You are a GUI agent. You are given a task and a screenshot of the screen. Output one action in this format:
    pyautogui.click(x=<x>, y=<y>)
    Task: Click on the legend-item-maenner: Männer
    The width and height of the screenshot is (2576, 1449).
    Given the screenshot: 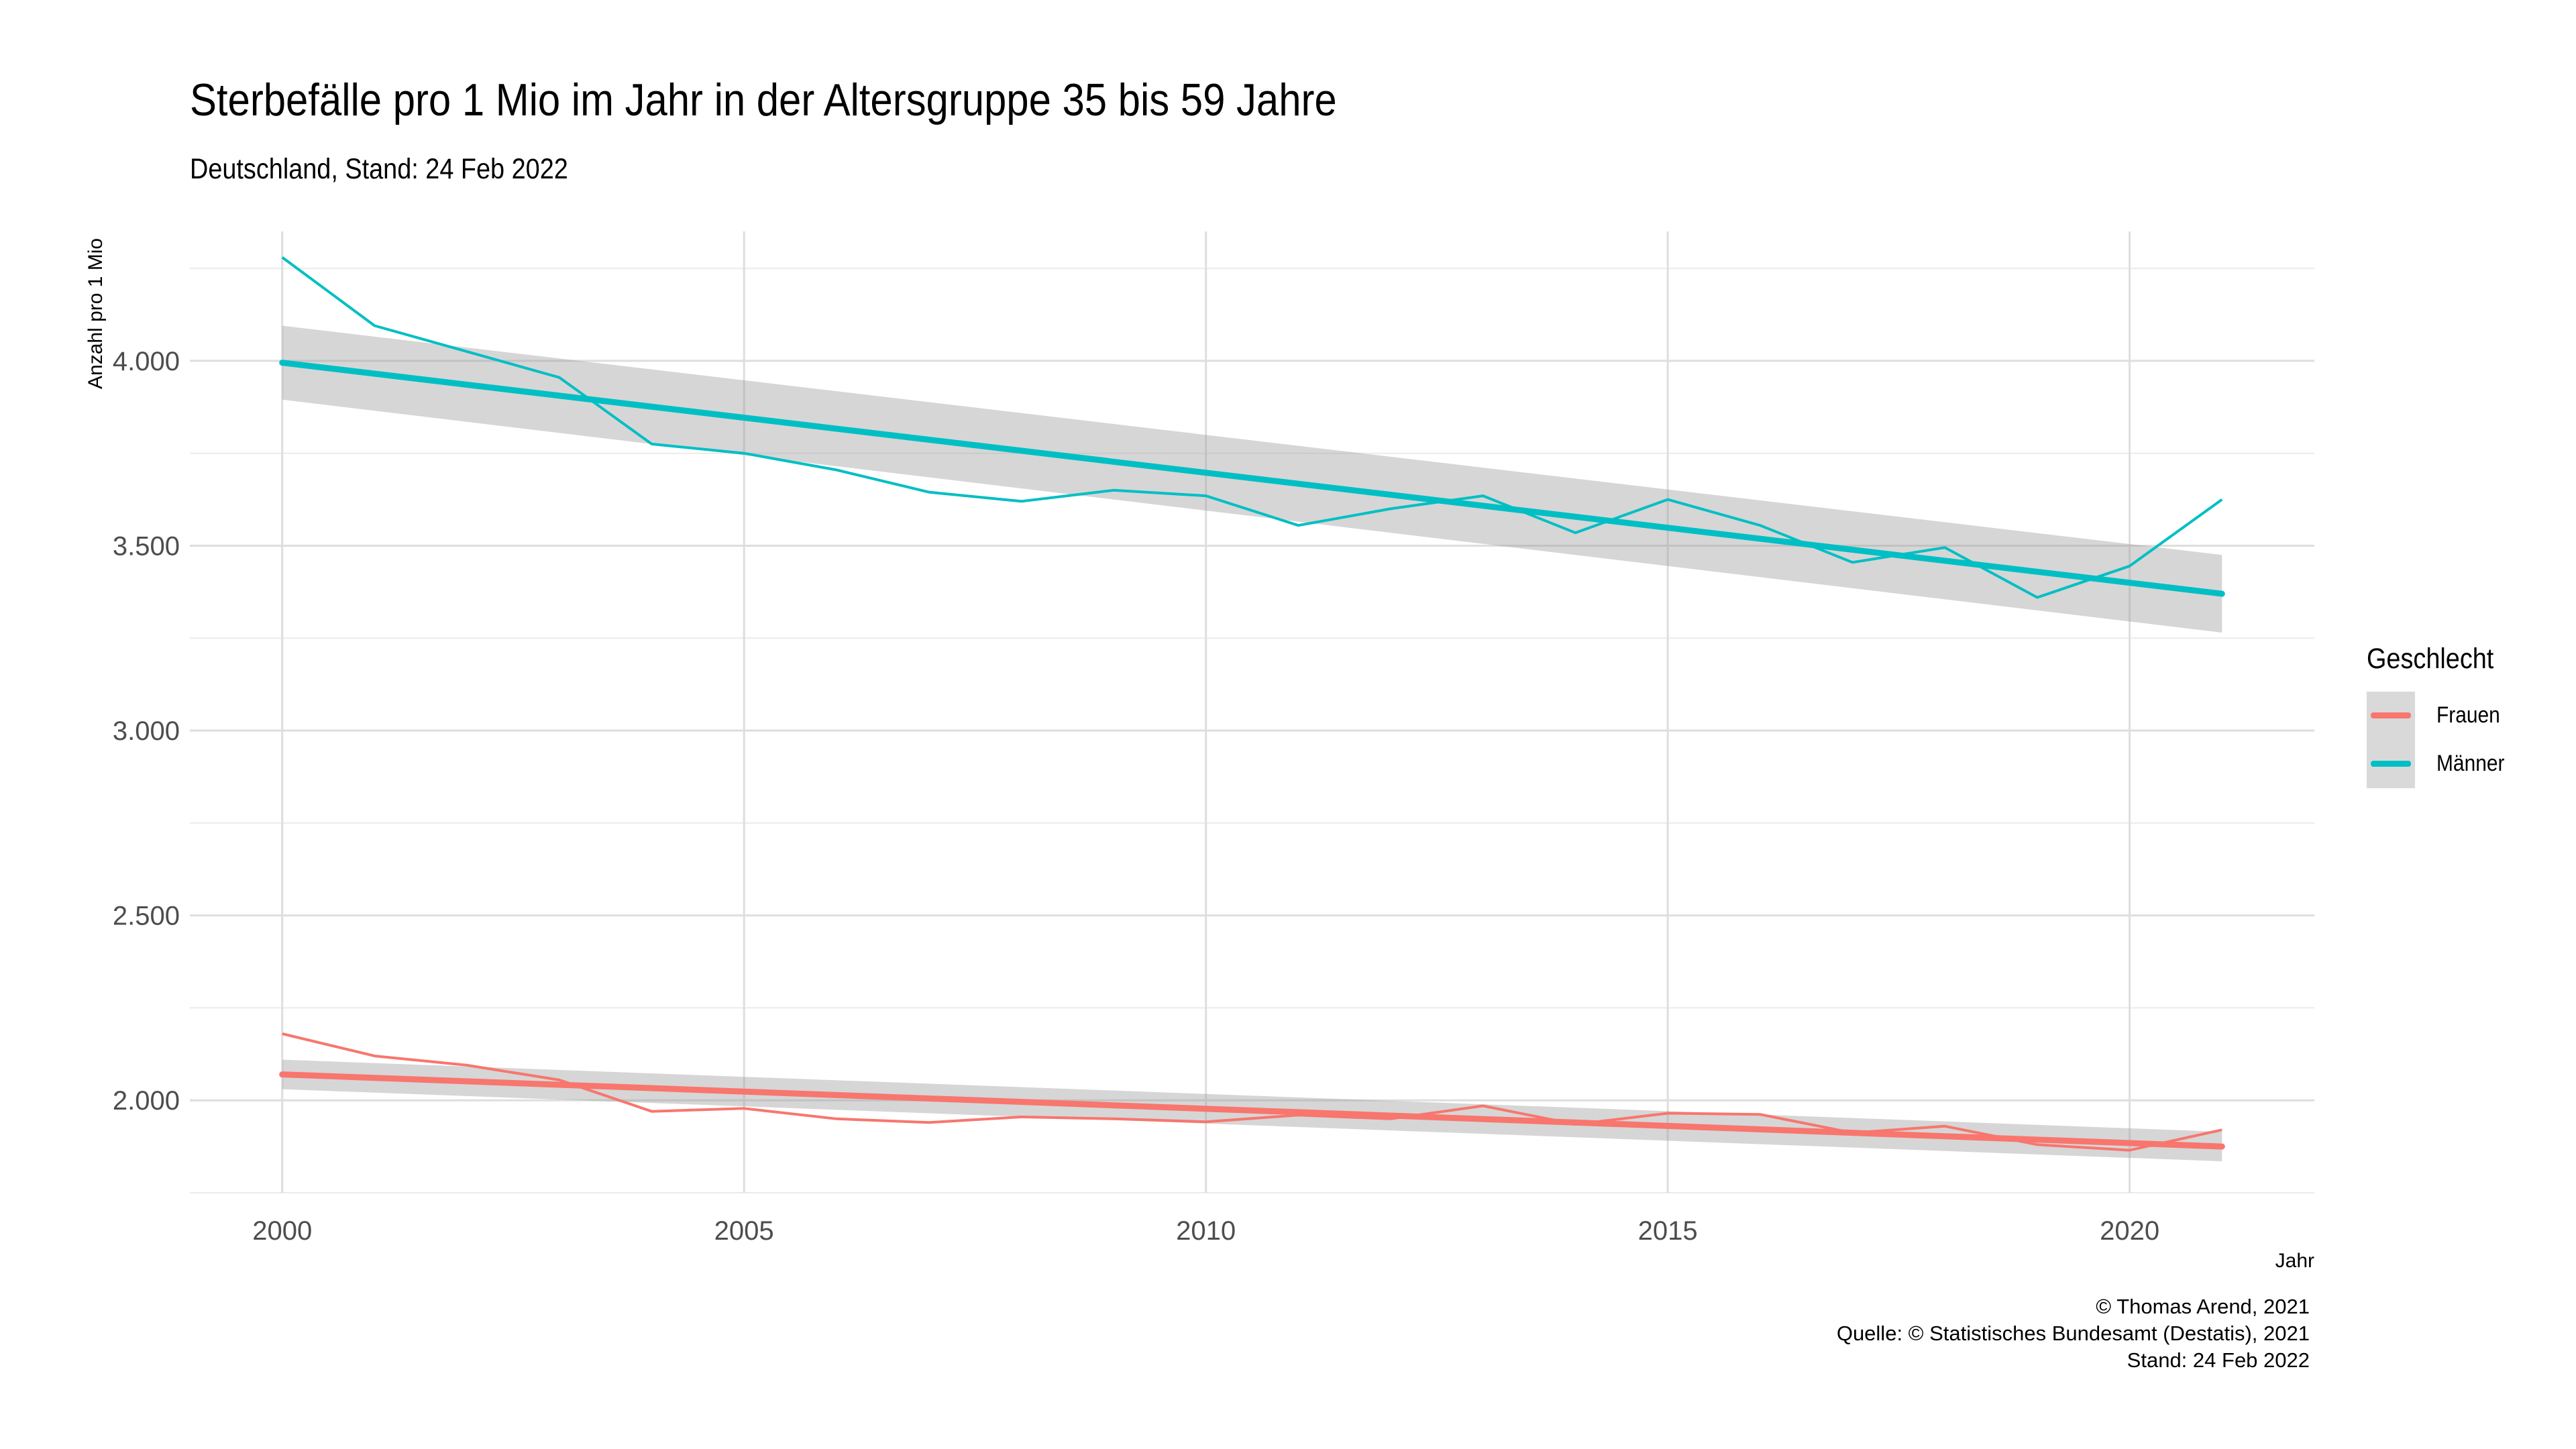 What is the action you would take?
    pyautogui.click(x=2454, y=764)
    